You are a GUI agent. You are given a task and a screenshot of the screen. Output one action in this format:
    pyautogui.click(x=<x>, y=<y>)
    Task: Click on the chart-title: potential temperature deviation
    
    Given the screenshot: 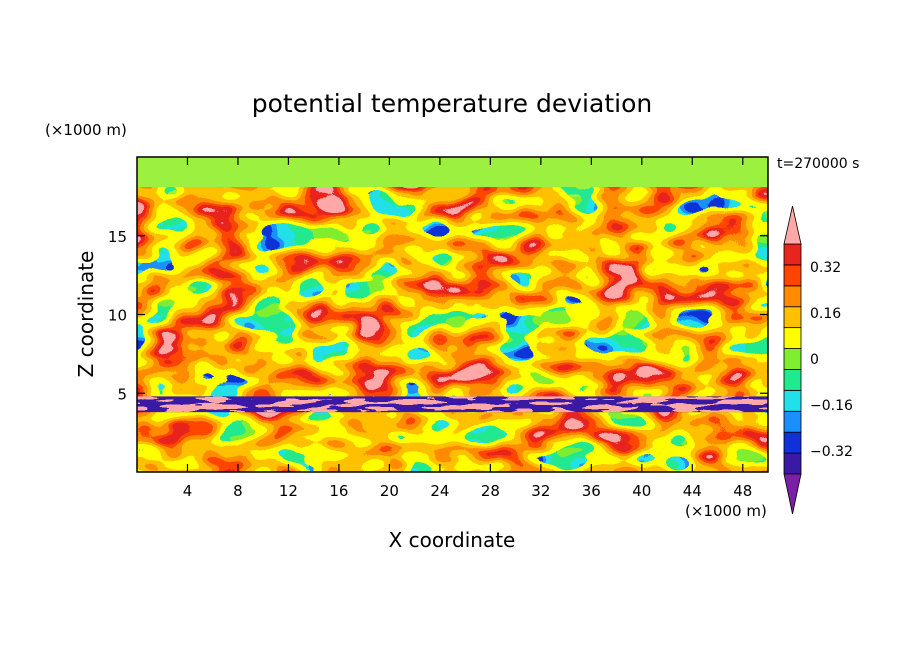 What is the action you would take?
    pyautogui.click(x=452, y=103)
    